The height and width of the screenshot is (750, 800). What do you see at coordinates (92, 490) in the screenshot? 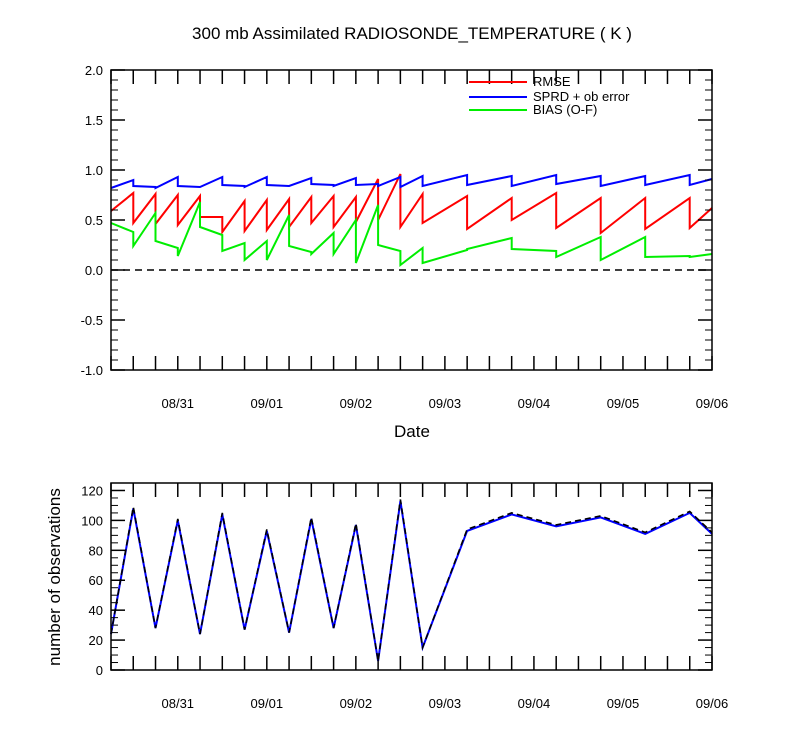
I see `y-tick-label: 120` at bounding box center [92, 490].